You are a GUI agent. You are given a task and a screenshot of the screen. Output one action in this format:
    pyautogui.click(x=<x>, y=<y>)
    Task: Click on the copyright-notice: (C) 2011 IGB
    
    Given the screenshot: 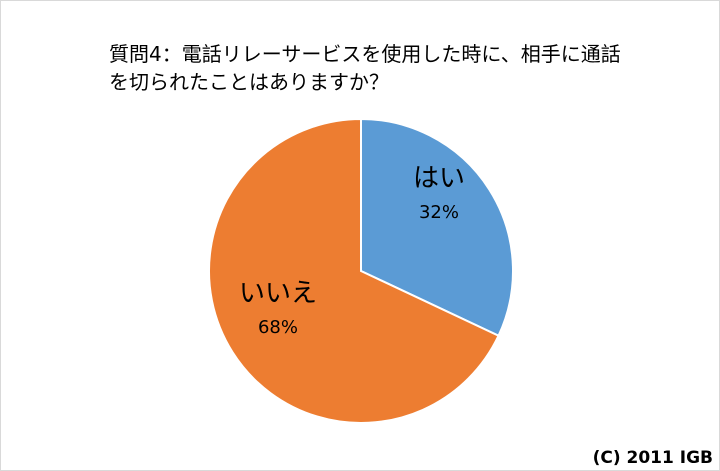 What is the action you would take?
    pyautogui.click(x=652, y=458)
    